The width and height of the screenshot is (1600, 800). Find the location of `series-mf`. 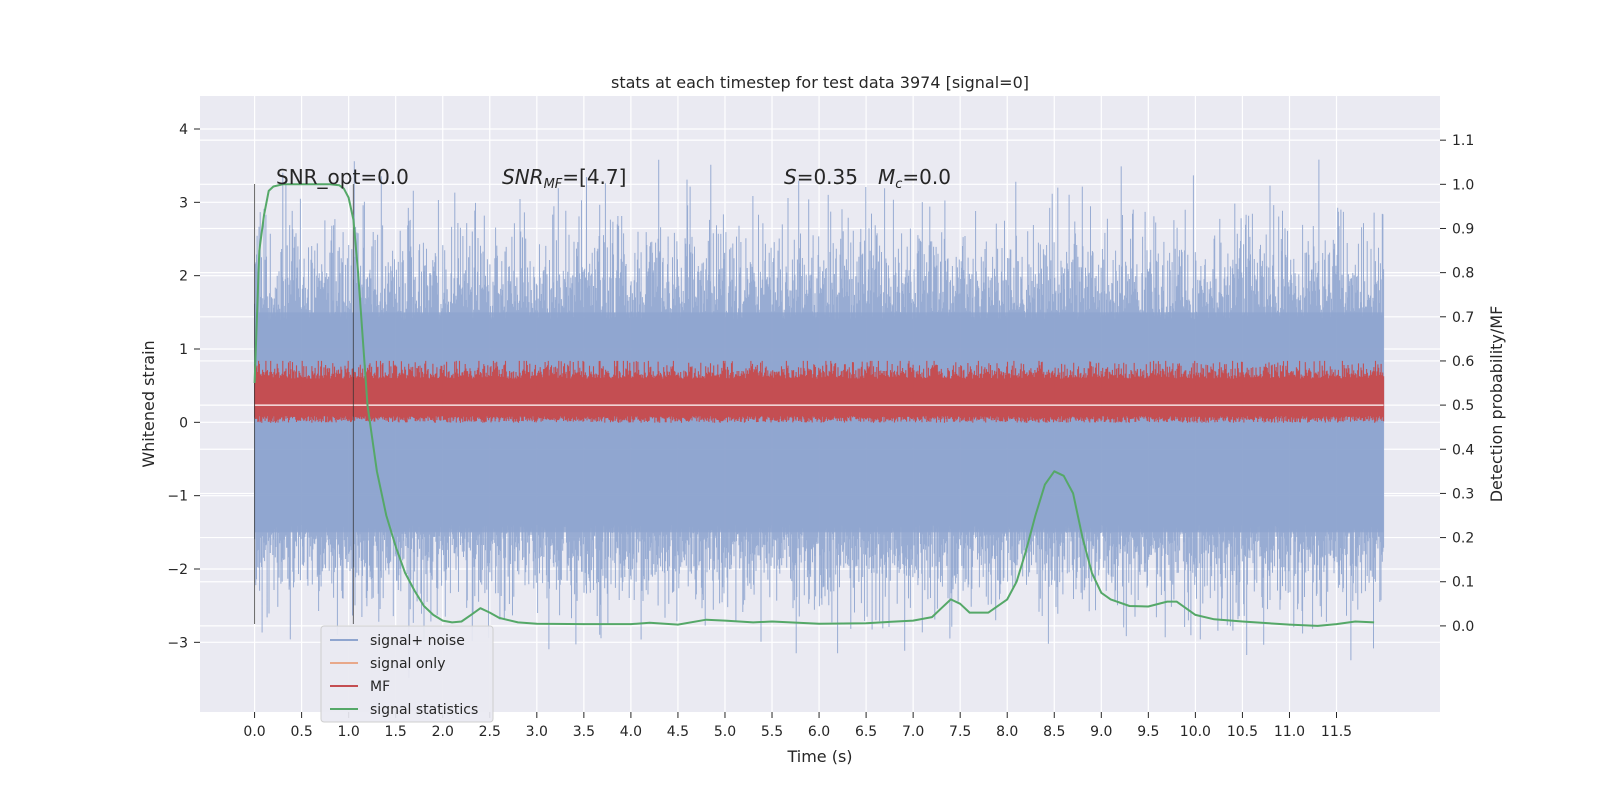

series-mf is located at coordinates (819, 391).